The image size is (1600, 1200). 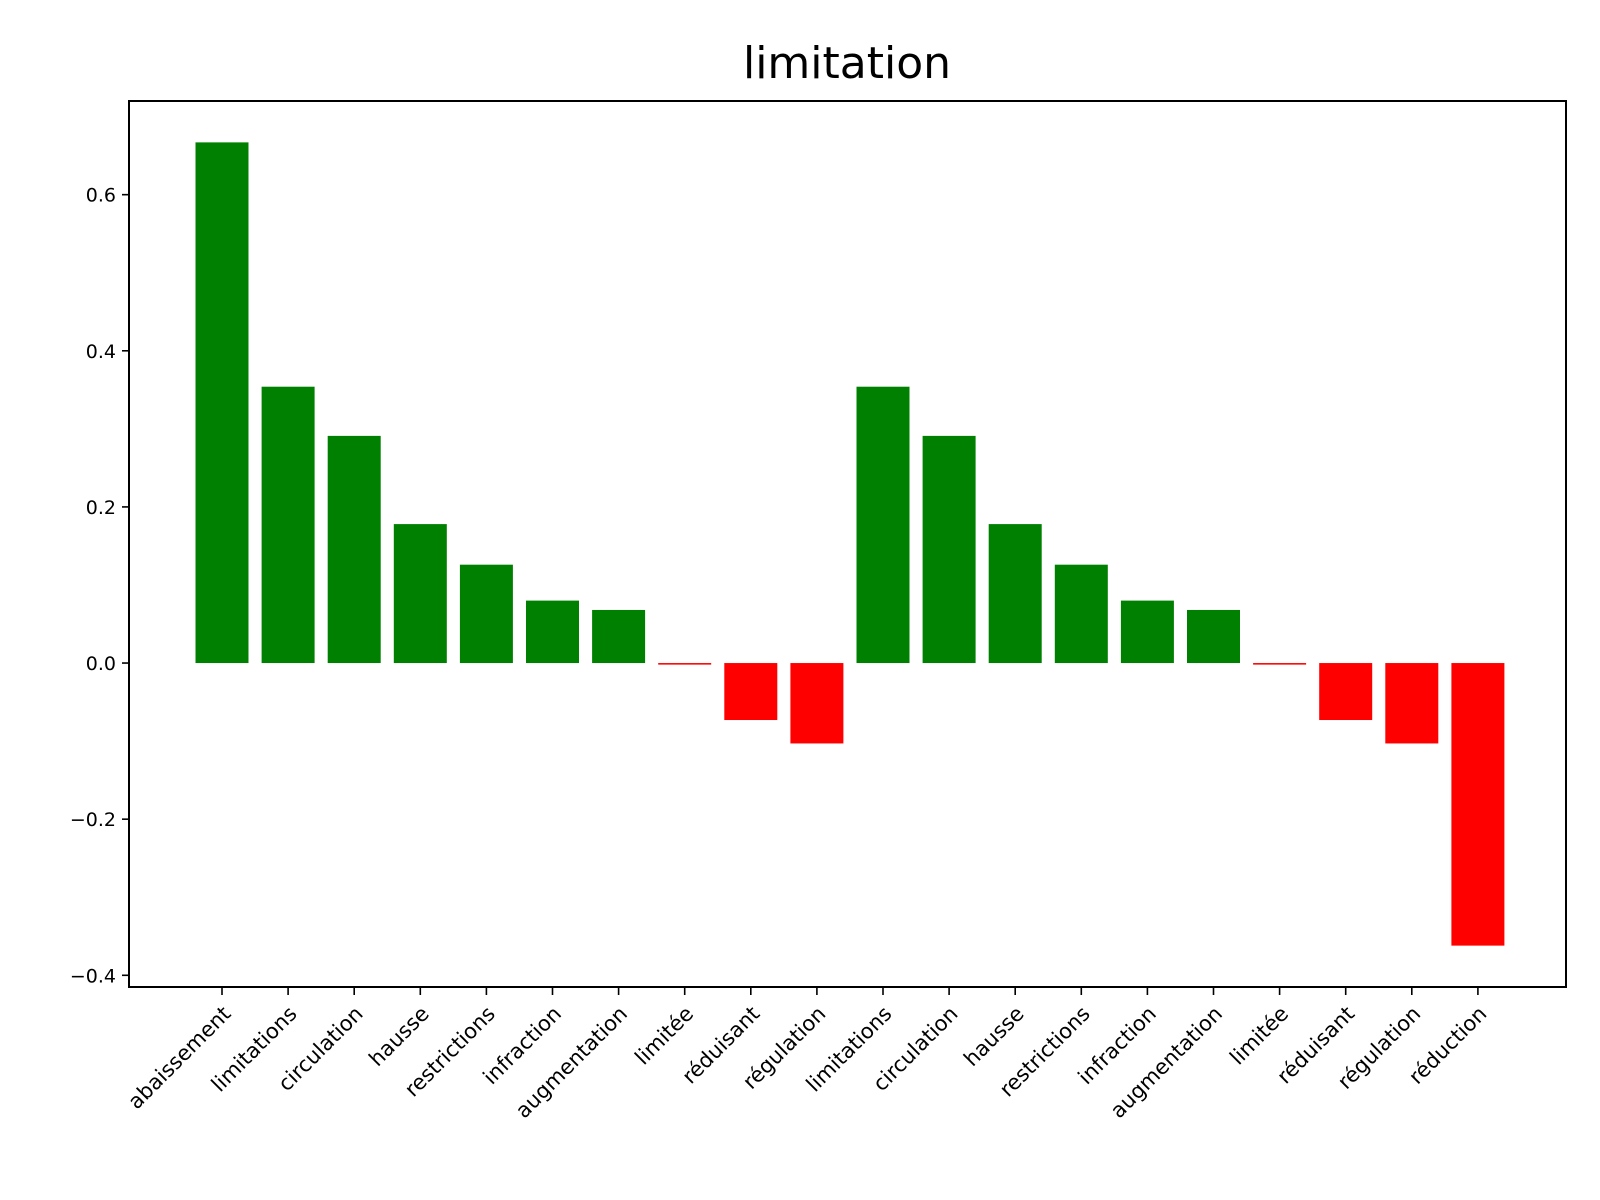 What do you see at coordinates (847, 63) in the screenshot?
I see `chart-title: limitation` at bounding box center [847, 63].